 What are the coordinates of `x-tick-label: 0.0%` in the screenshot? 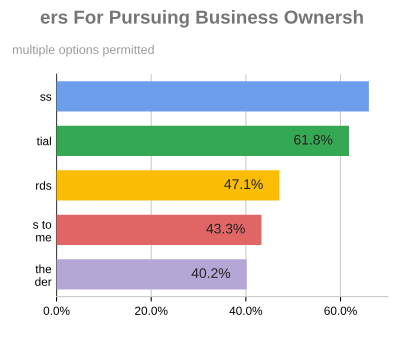 It's located at (57, 310).